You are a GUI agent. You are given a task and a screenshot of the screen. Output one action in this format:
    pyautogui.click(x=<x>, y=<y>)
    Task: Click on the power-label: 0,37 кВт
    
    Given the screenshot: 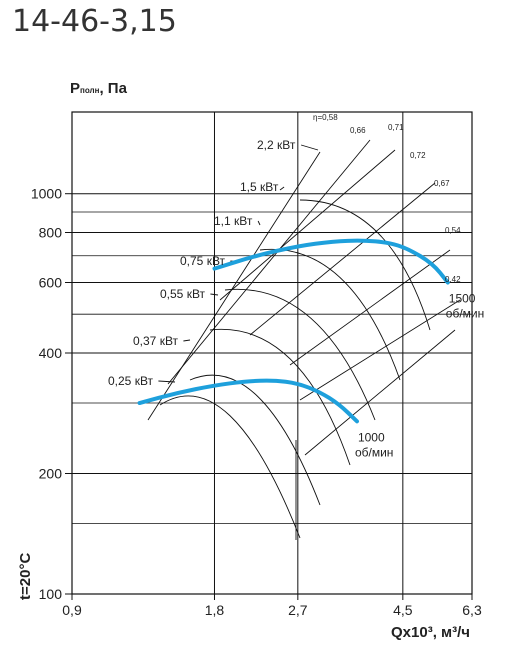 What is the action you would take?
    pyautogui.click(x=156, y=341)
    